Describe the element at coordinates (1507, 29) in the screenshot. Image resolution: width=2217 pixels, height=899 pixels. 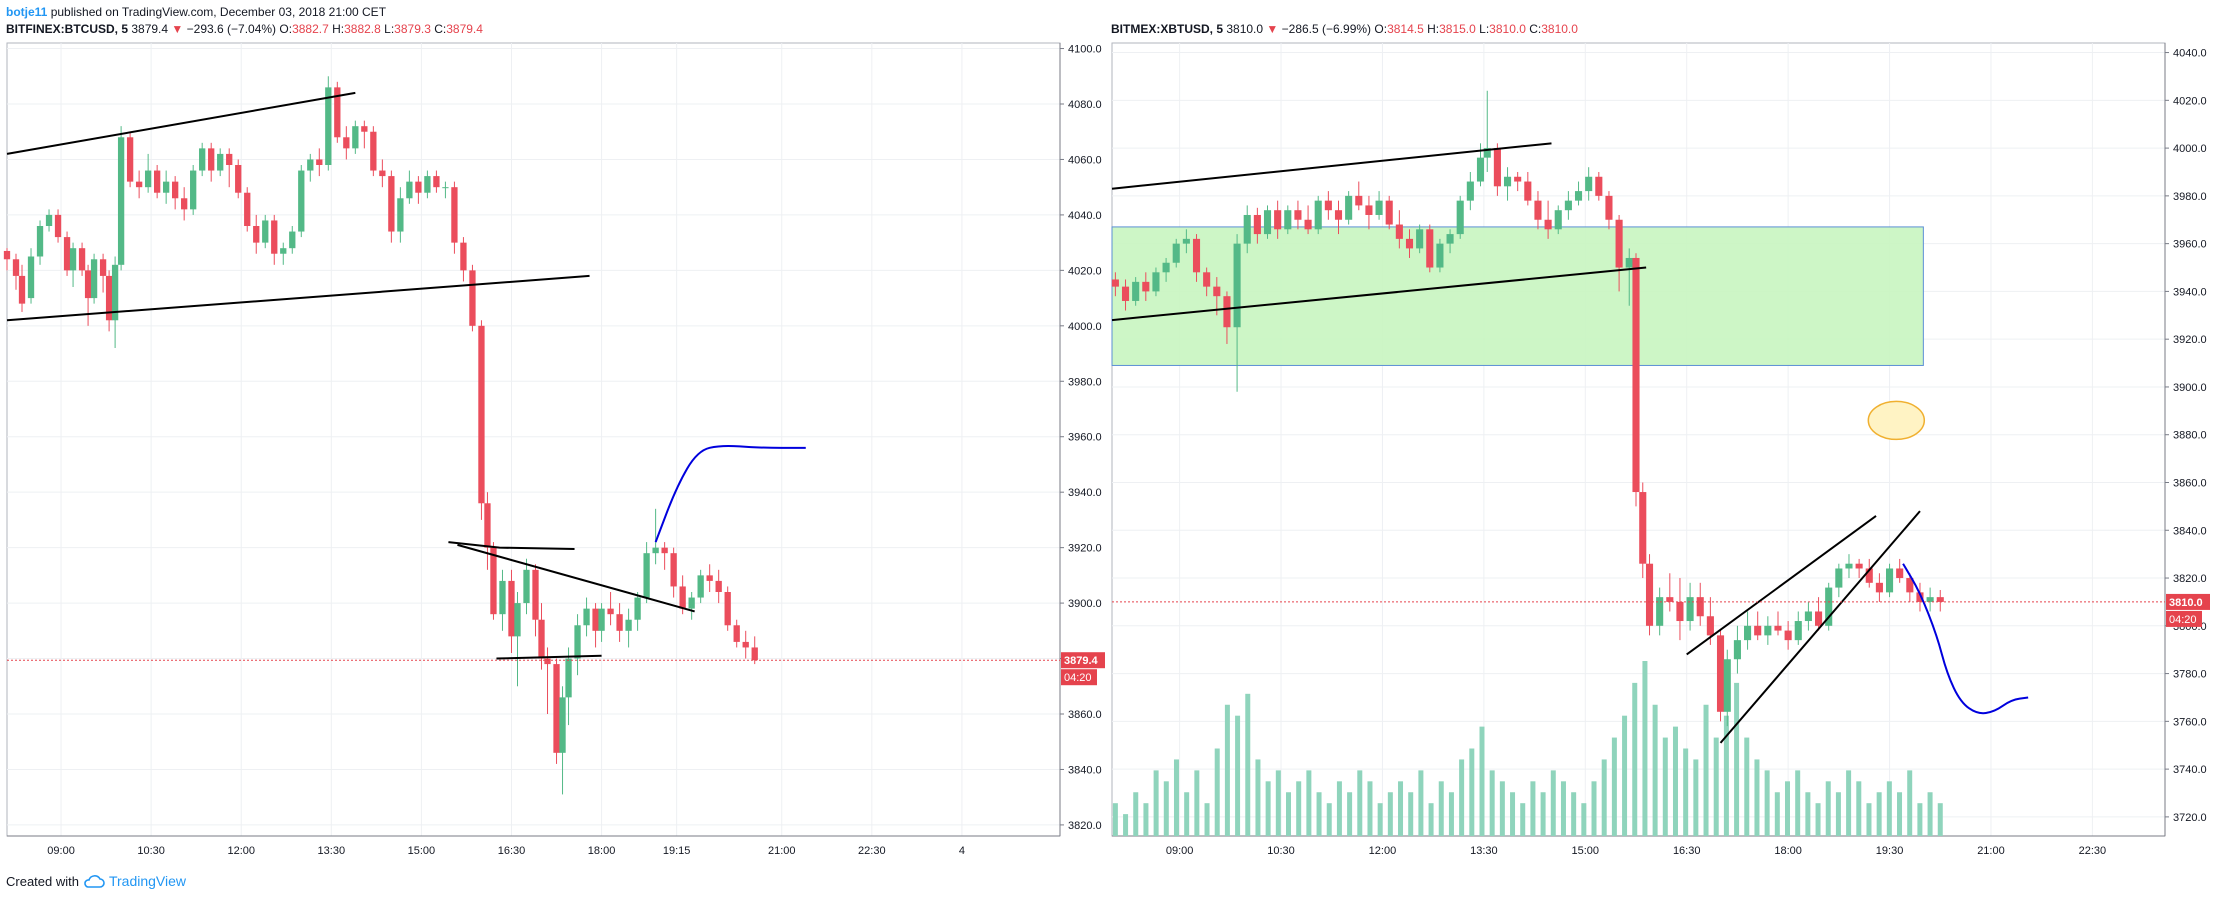
I see `chart-2-low: 3810.0` at that location.